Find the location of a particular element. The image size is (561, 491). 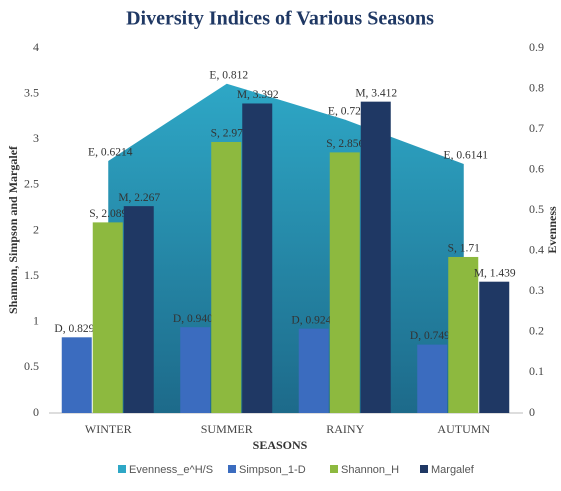

legend-label: Evenness_e^H/S is located at coordinates (171, 470).